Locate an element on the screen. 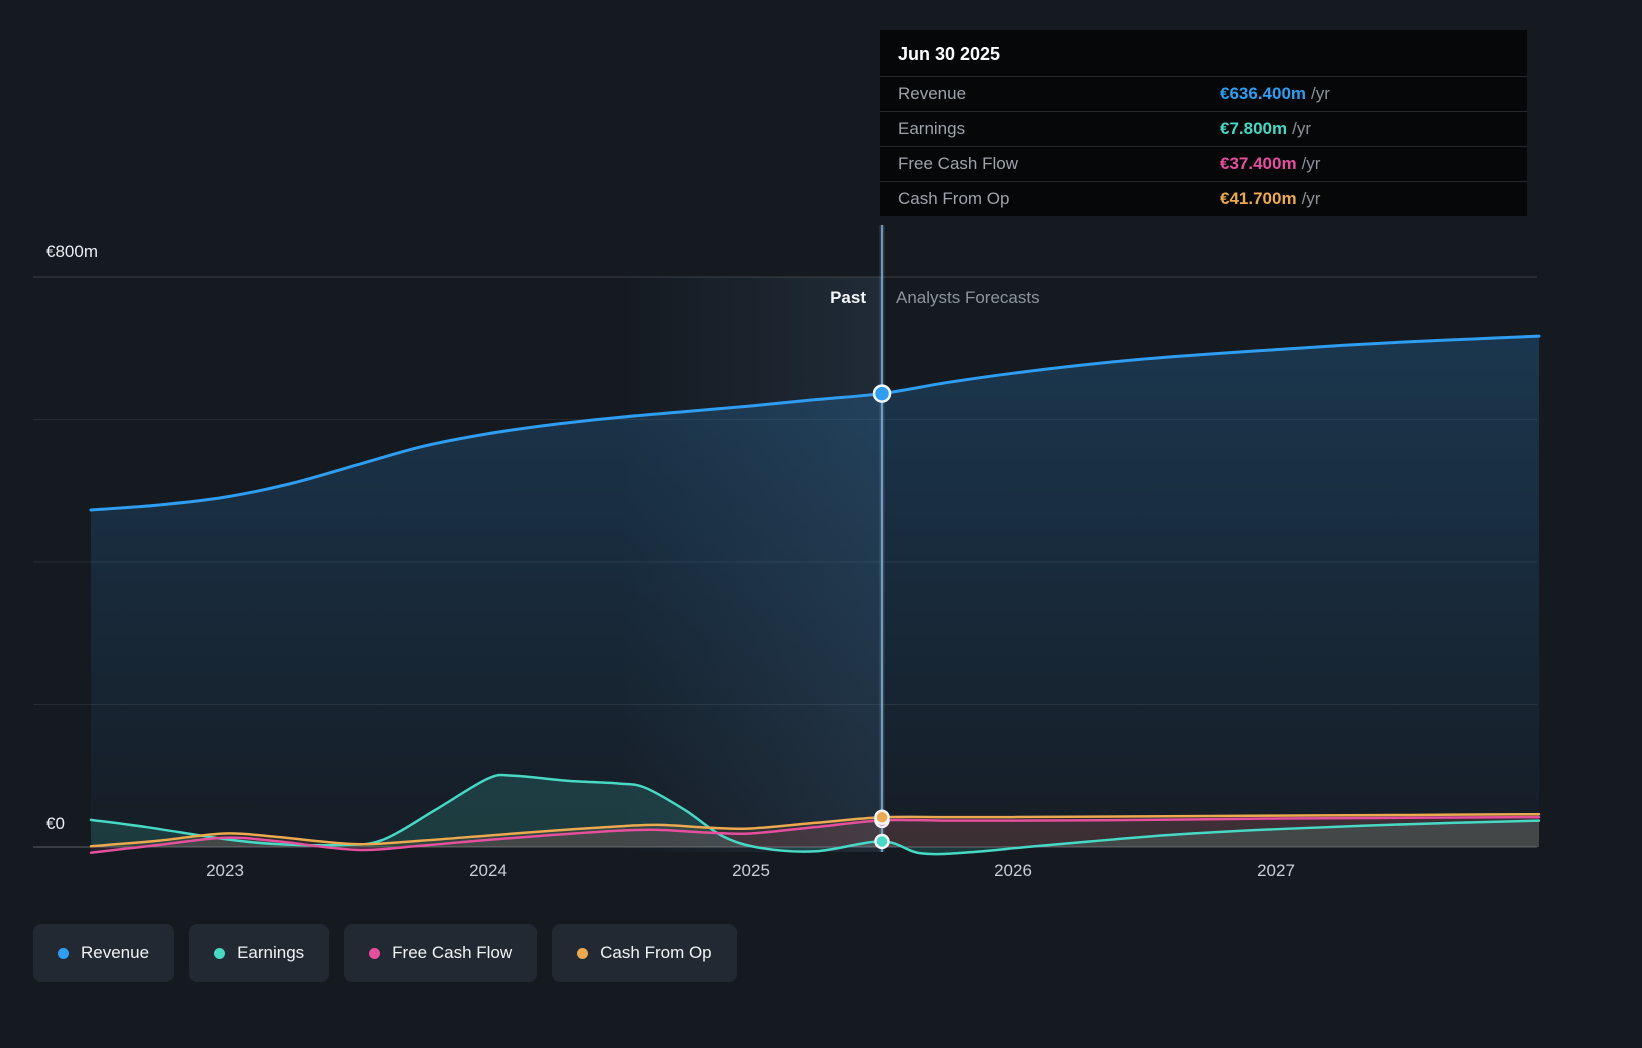 The height and width of the screenshot is (1048, 1642). legend-item-revenue: Revenue is located at coordinates (104, 953).